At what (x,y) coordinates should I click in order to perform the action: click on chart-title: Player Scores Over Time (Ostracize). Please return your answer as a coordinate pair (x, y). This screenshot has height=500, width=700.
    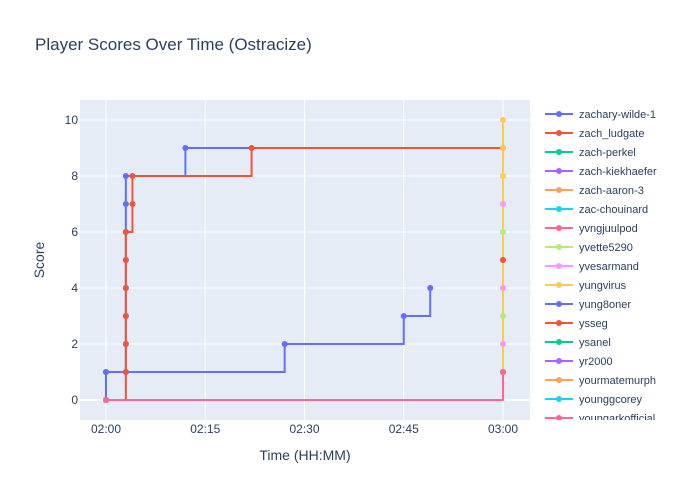
    Looking at the image, I should click on (173, 44).